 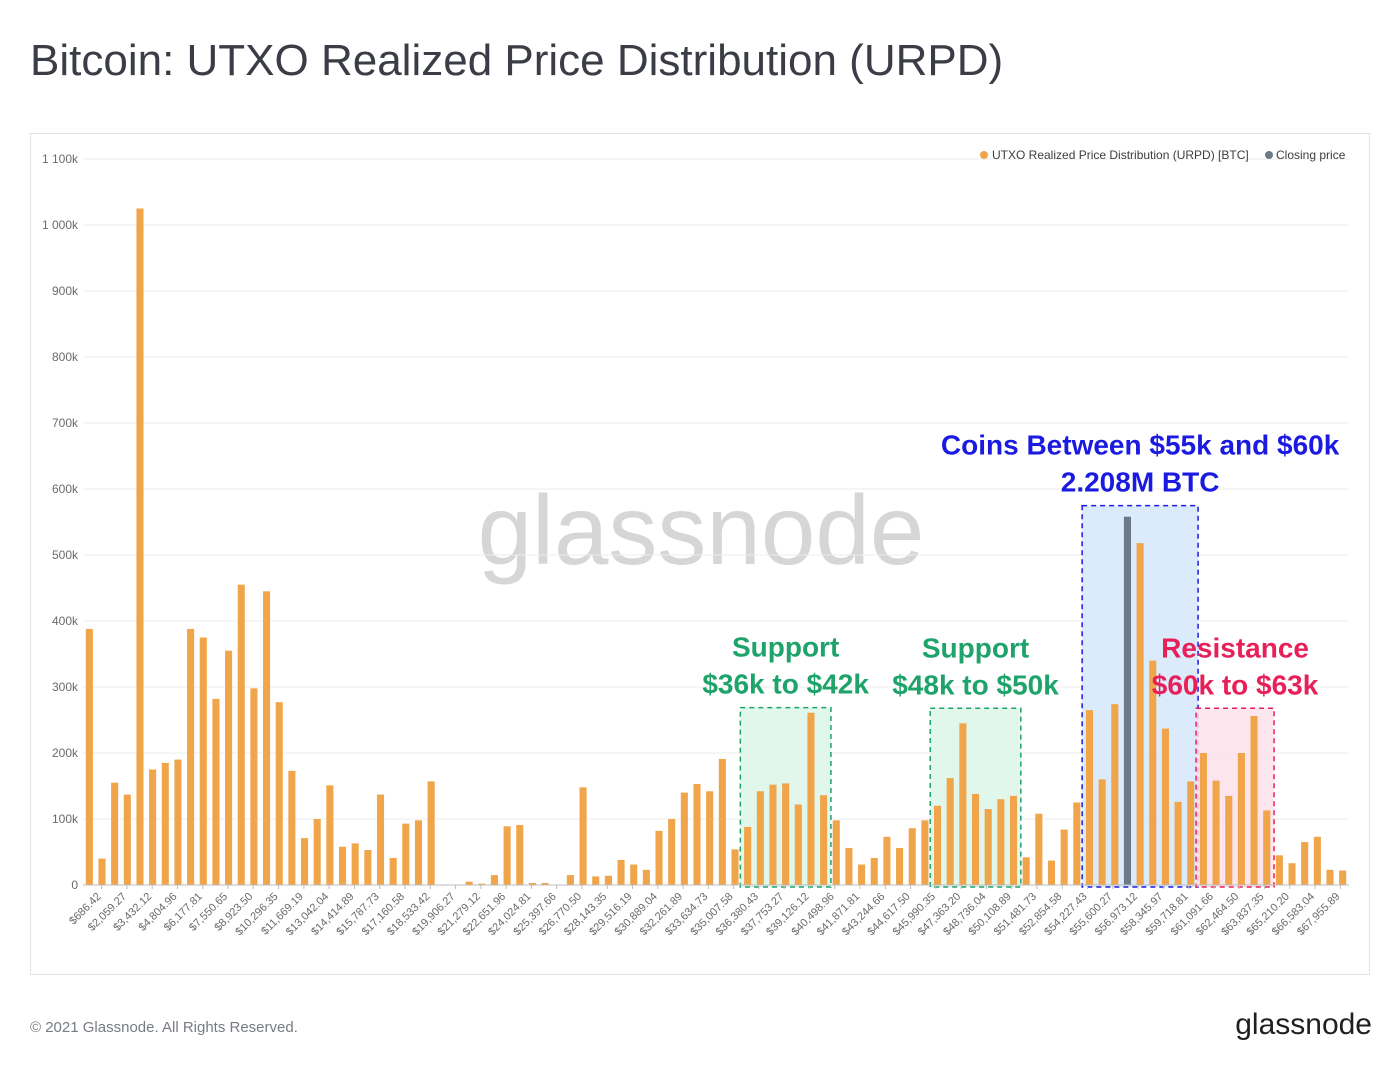 What do you see at coordinates (1140, 482) in the screenshot?
I see `annotation-text: 2.208M BTC` at bounding box center [1140, 482].